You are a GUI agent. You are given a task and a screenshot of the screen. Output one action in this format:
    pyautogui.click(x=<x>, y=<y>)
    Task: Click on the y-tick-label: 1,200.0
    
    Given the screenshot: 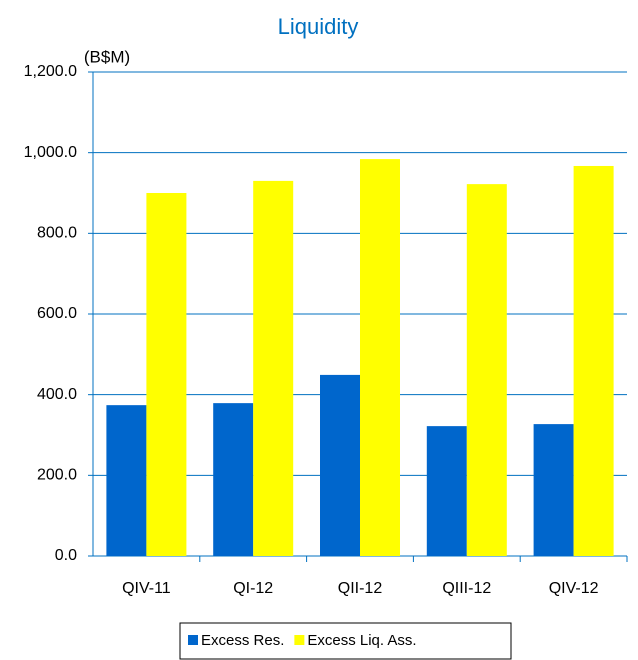 What is the action you would take?
    pyautogui.click(x=50, y=71)
    